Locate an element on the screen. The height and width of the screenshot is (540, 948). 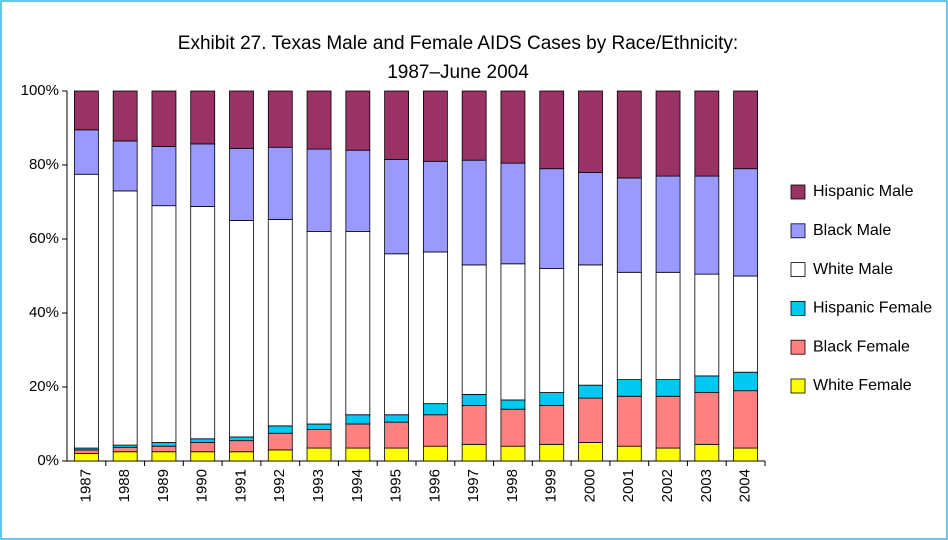
x-tick-label: 1993 is located at coordinates (318, 485).